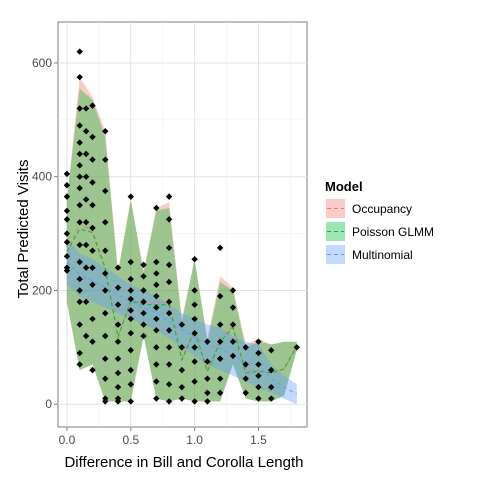 This screenshot has height=480, width=480. What do you see at coordinates (42, 290) in the screenshot?
I see `y-tick-label: 200` at bounding box center [42, 290].